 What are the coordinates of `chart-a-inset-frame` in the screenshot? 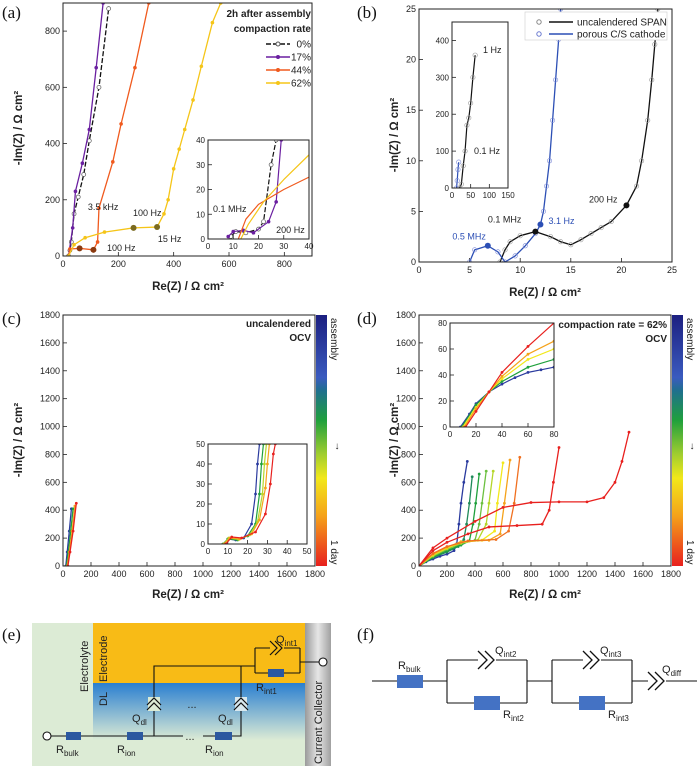 It's located at (258, 189).